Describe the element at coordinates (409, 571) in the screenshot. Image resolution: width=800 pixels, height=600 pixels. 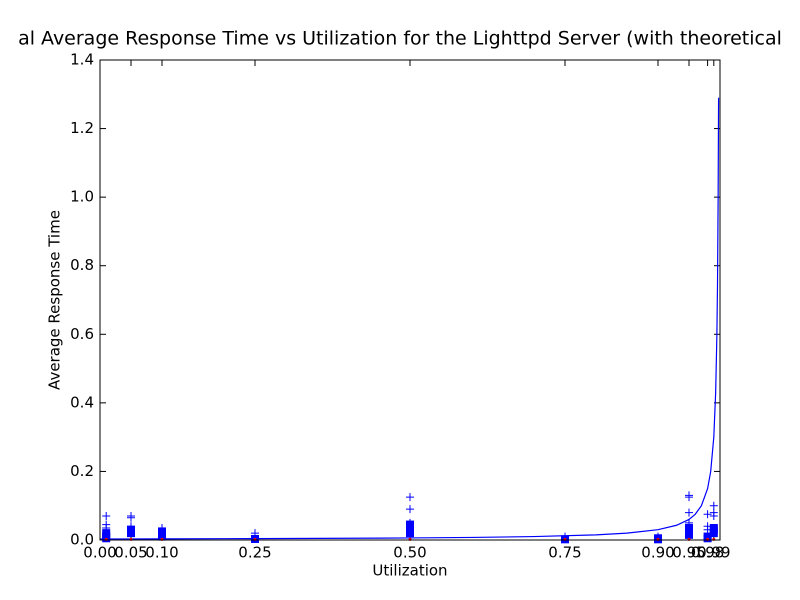
I see `x-axis-label: Utilization` at that location.